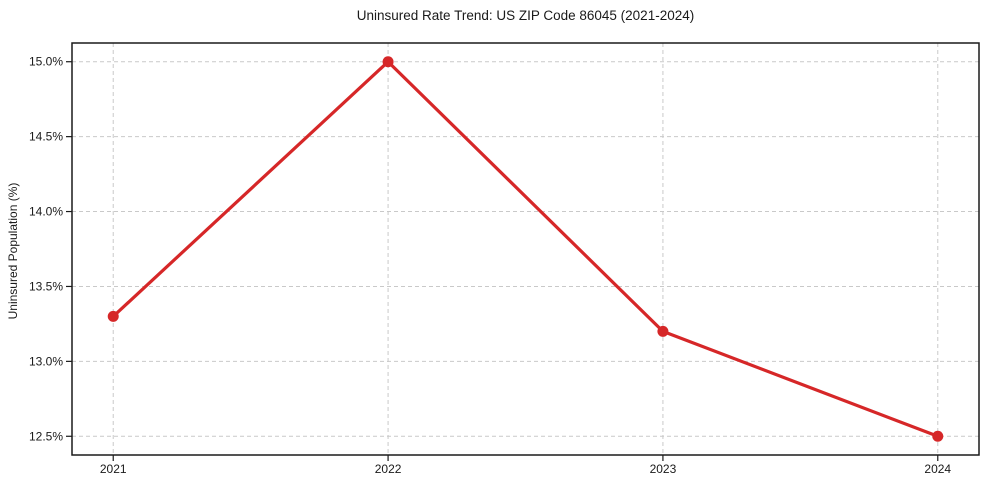 Image resolution: width=989 pixels, height=490 pixels. I want to click on y-tick-label: 14.0%, so click(46, 212).